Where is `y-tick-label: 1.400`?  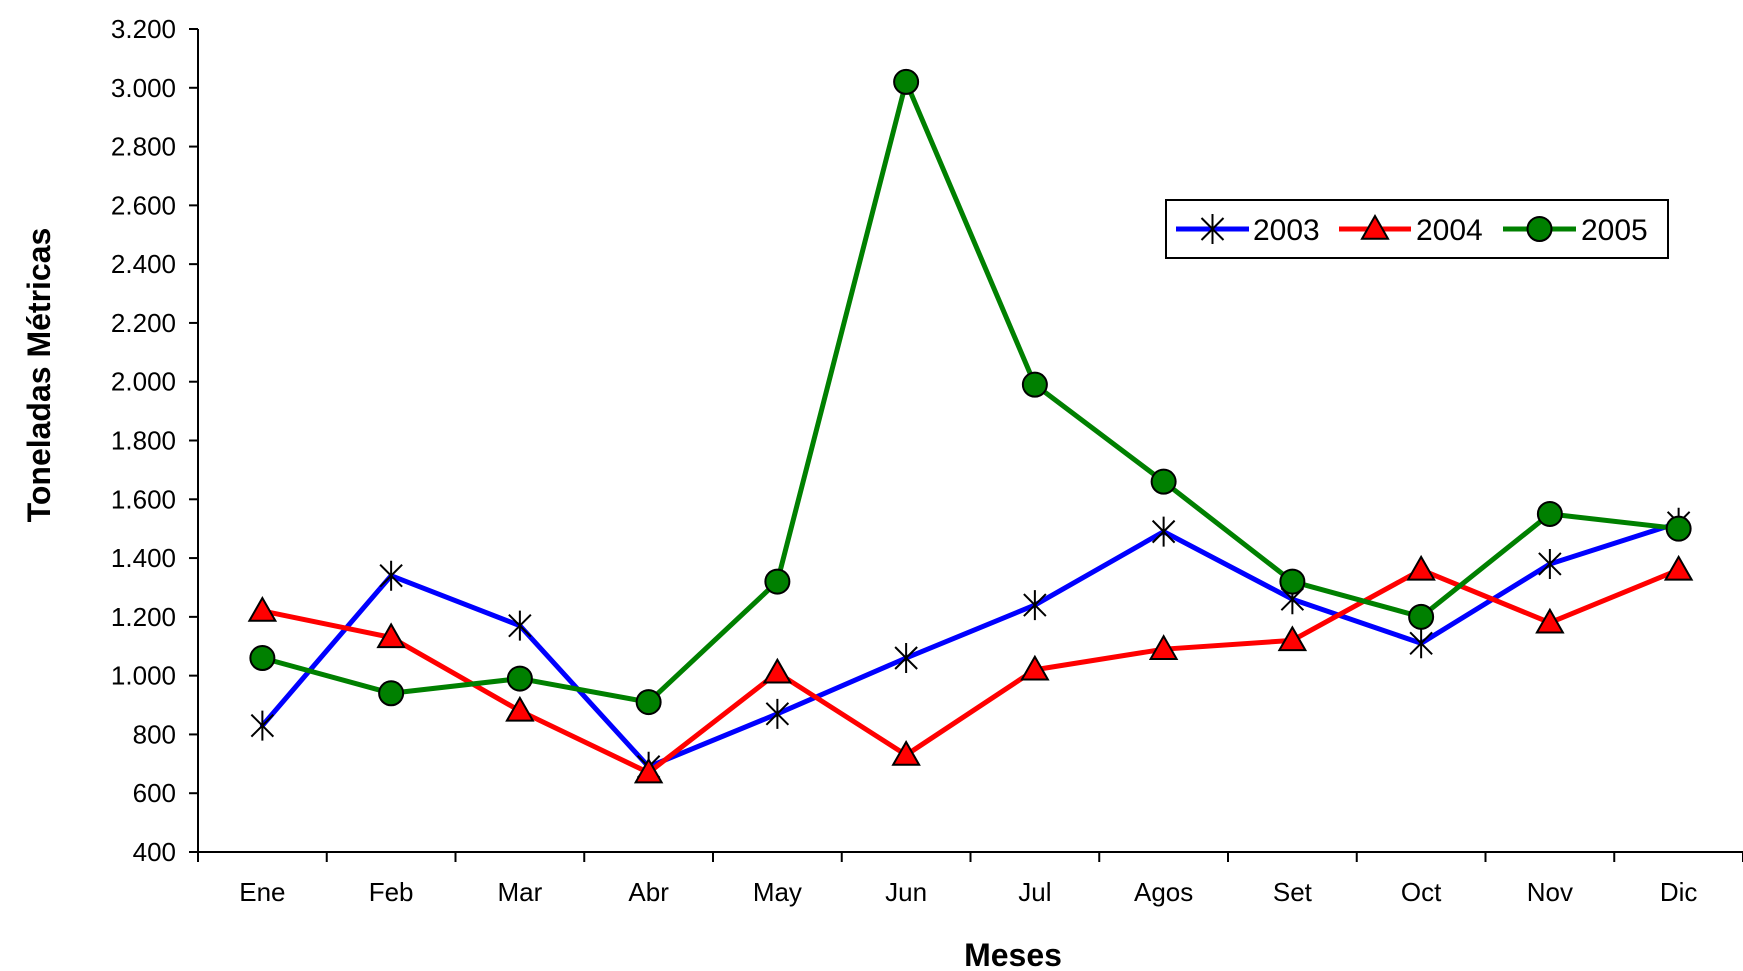 y-tick-label: 1.400 is located at coordinates (143, 558).